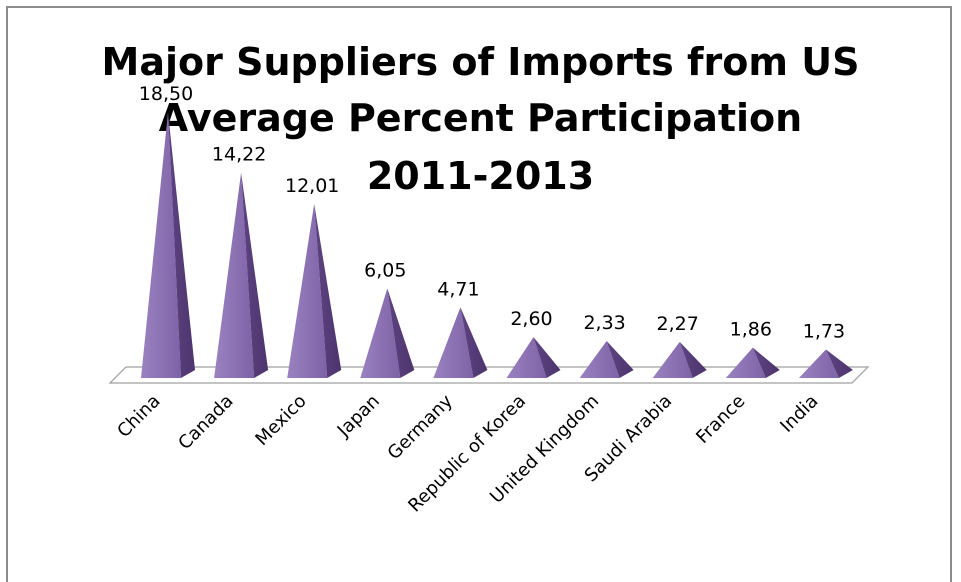 This screenshot has height=582, width=961. What do you see at coordinates (239, 155) in the screenshot?
I see `value-label: 14,22` at bounding box center [239, 155].